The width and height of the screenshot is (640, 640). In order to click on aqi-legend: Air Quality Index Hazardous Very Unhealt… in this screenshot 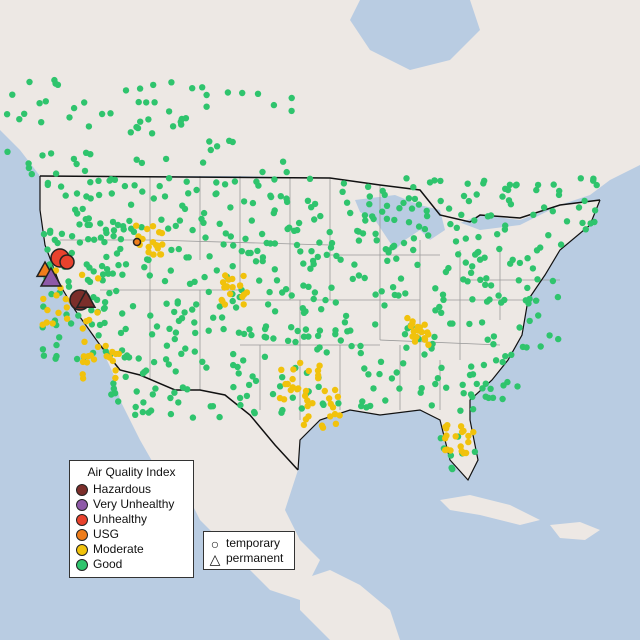, I will do `click(131, 519)`.